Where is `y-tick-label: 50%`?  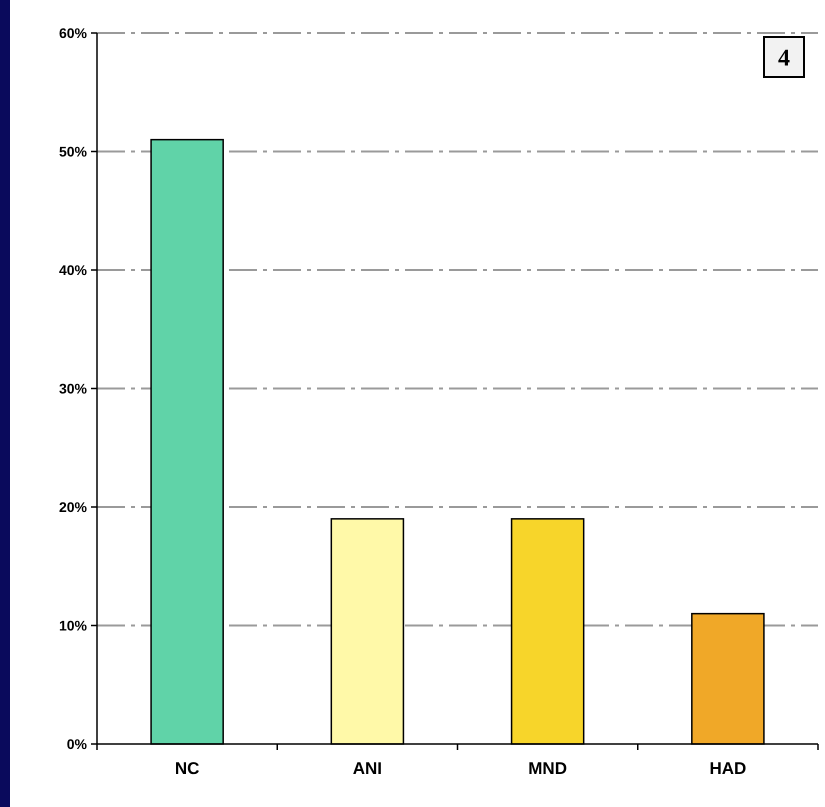
y-tick-label: 50% is located at coordinates (73, 151).